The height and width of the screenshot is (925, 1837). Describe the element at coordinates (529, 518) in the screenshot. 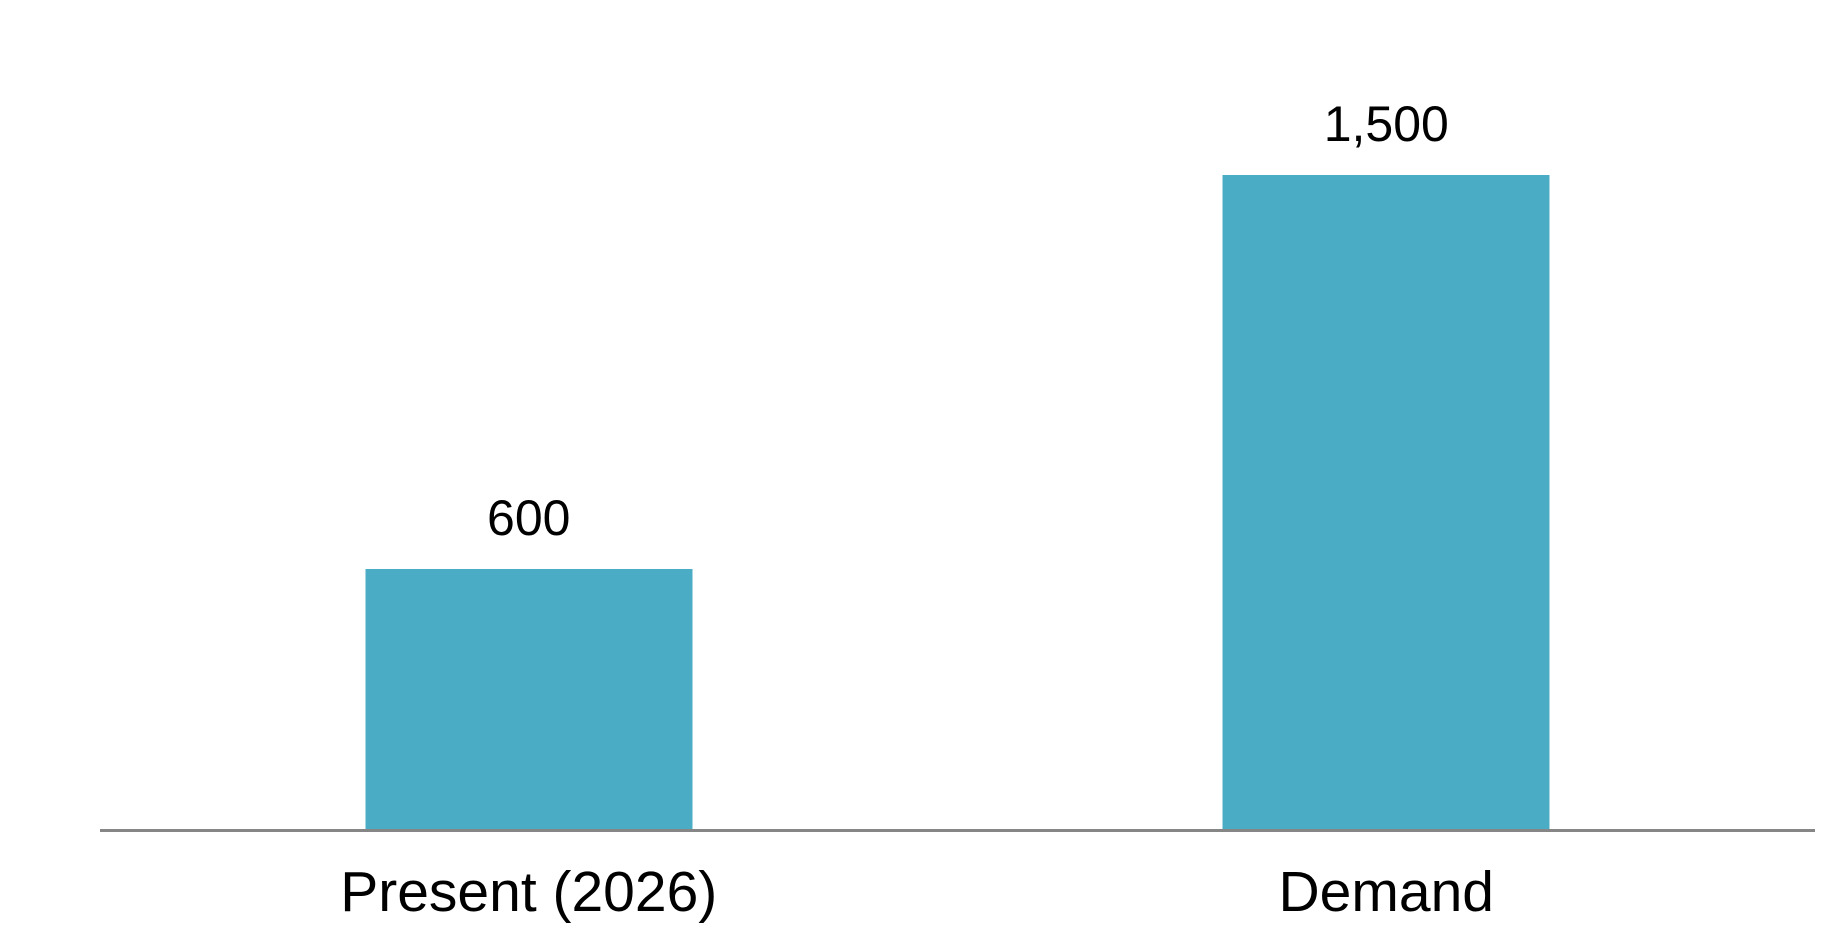

I see `value-label: 600` at that location.